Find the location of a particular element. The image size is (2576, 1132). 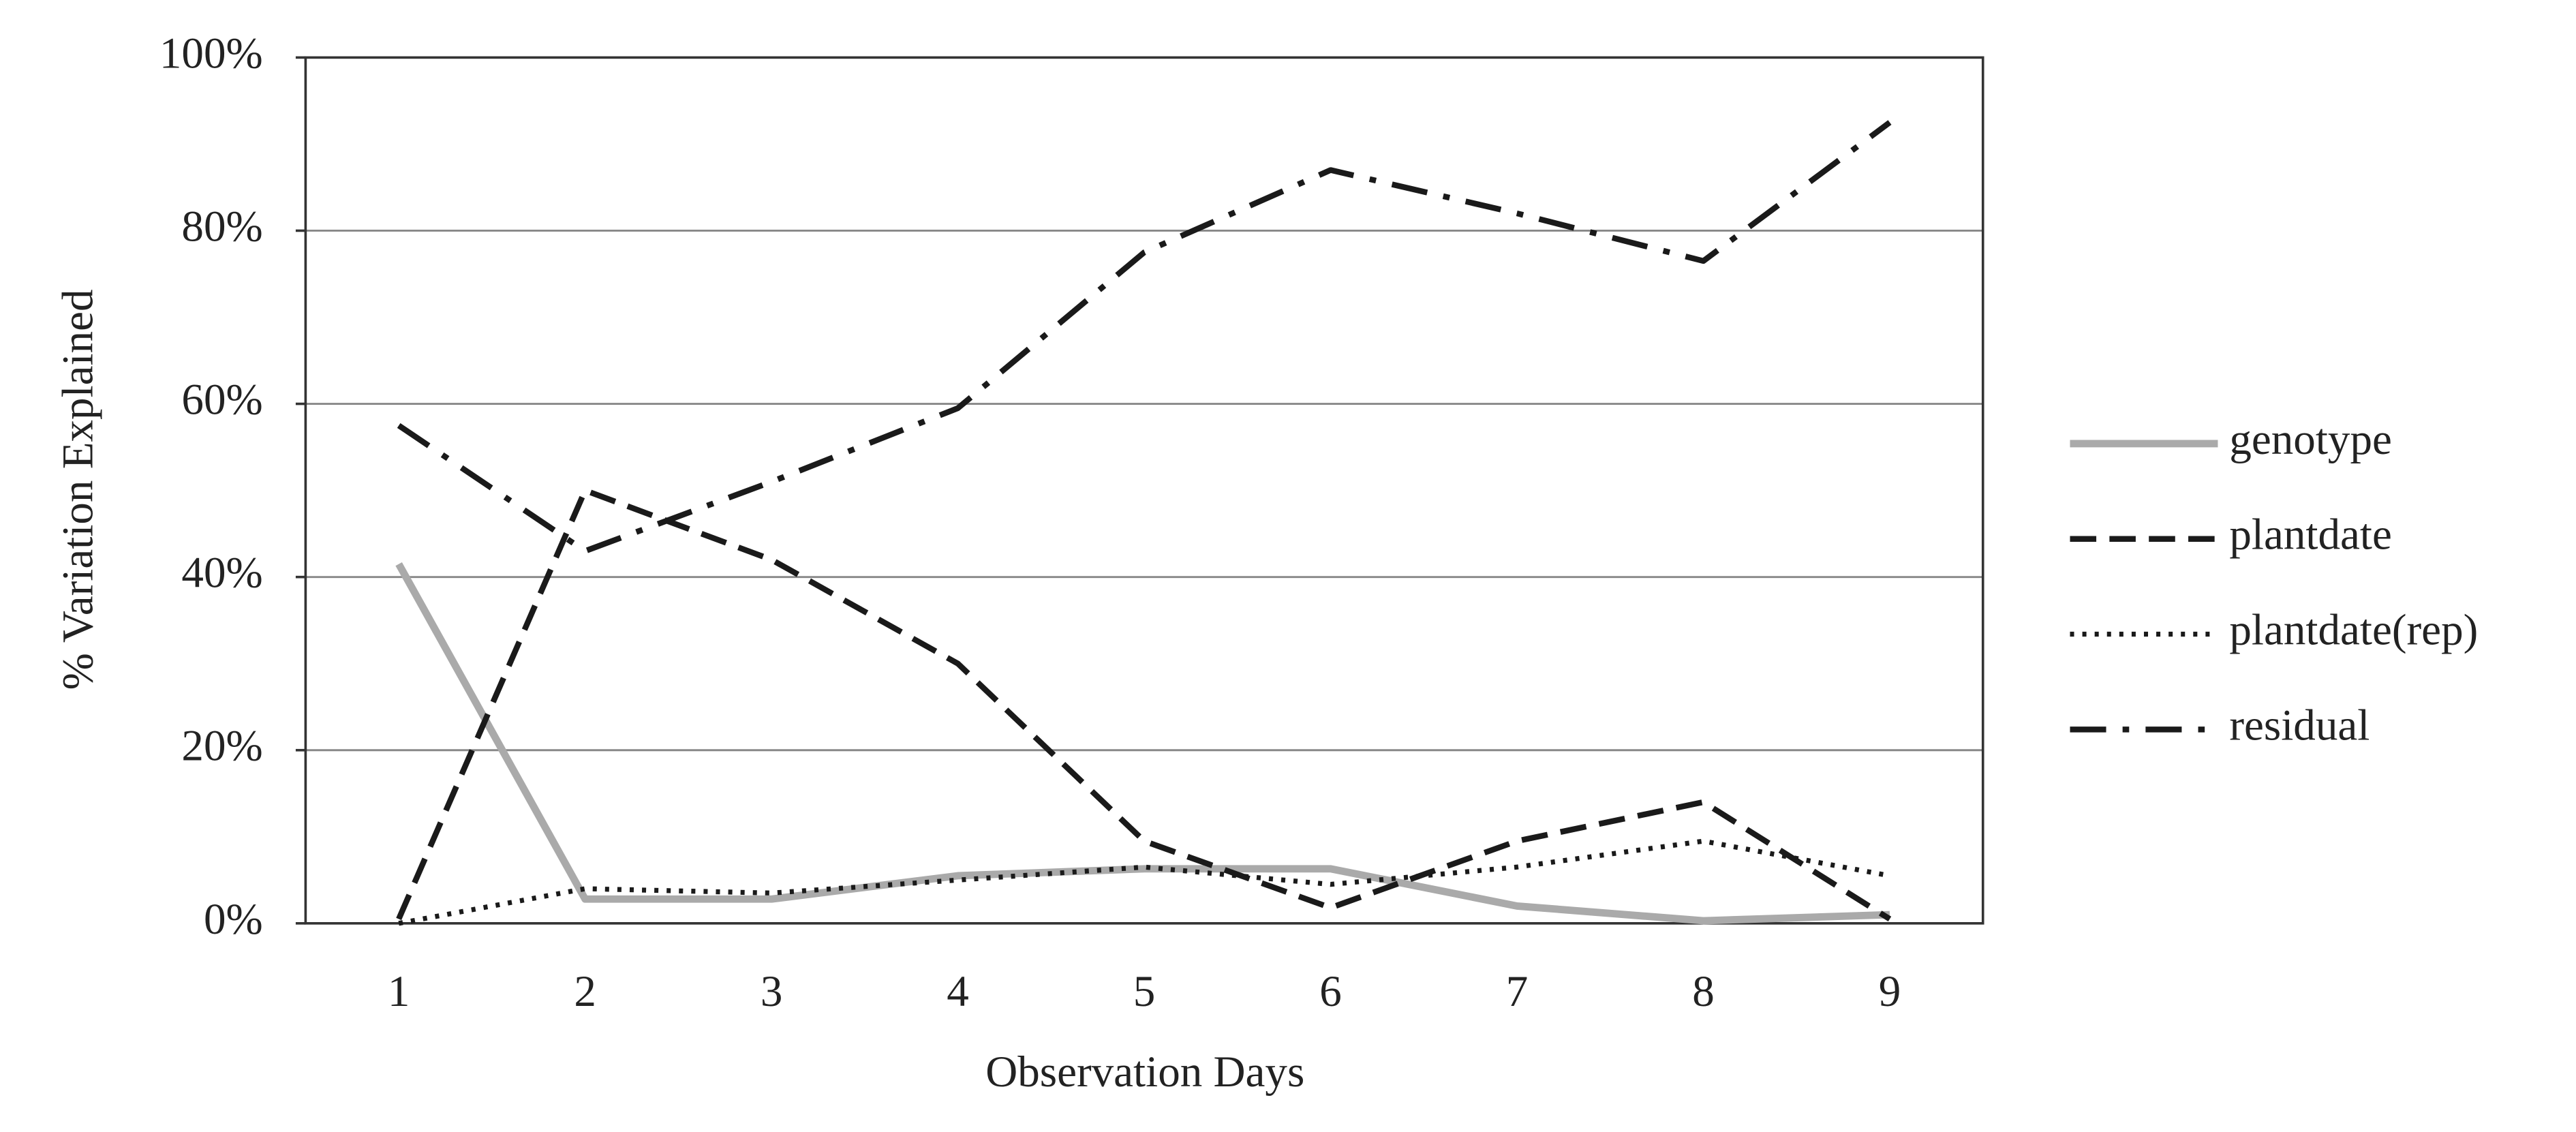

legend-label: genotype is located at coordinates (2310, 439).